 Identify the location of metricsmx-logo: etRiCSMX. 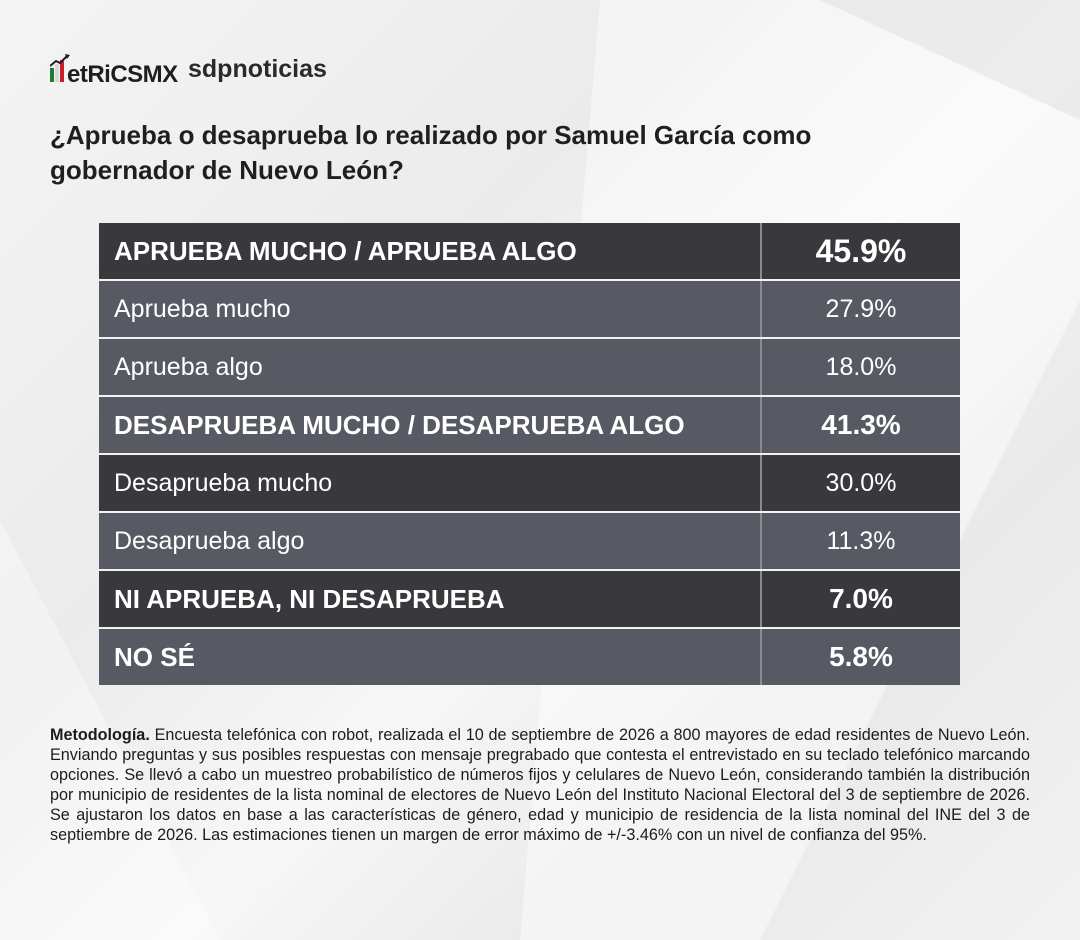
(114, 69).